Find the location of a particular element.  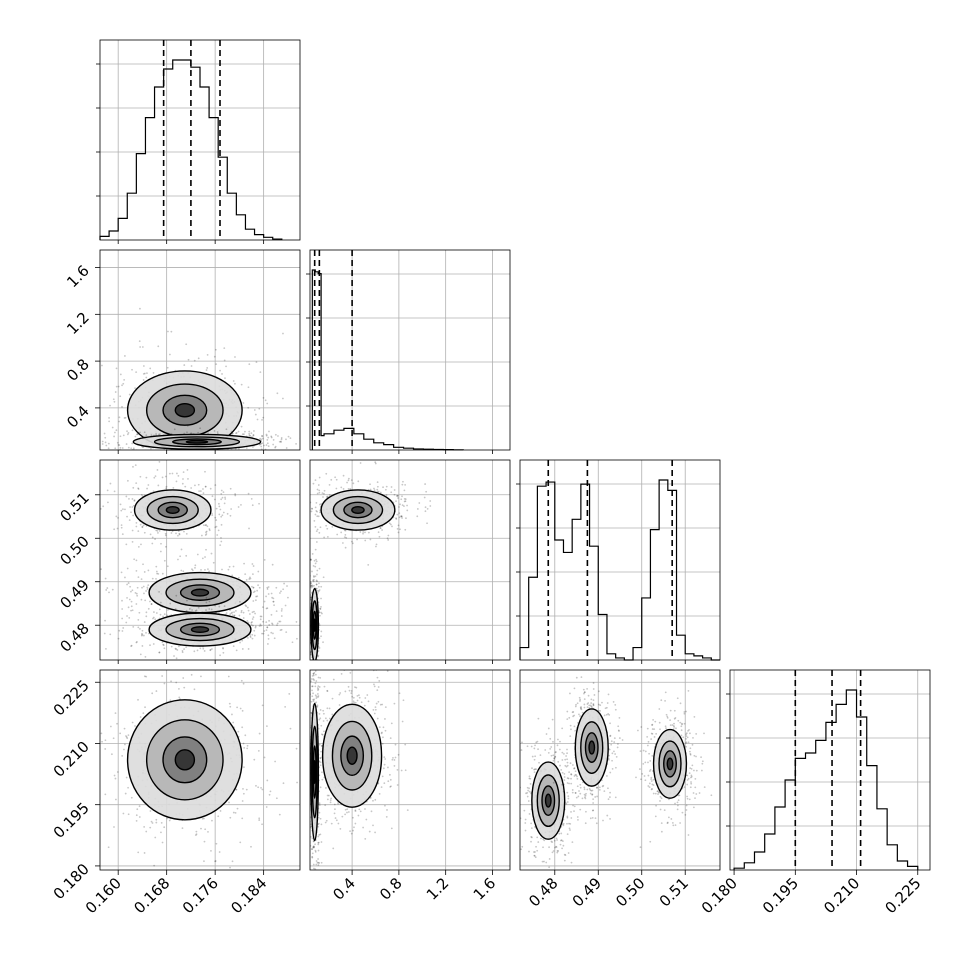

panel-frame is located at coordinates (410, 350).